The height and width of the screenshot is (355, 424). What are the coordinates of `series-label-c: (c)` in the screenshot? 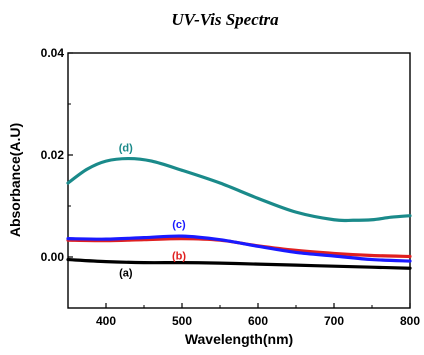 It's located at (179, 225).